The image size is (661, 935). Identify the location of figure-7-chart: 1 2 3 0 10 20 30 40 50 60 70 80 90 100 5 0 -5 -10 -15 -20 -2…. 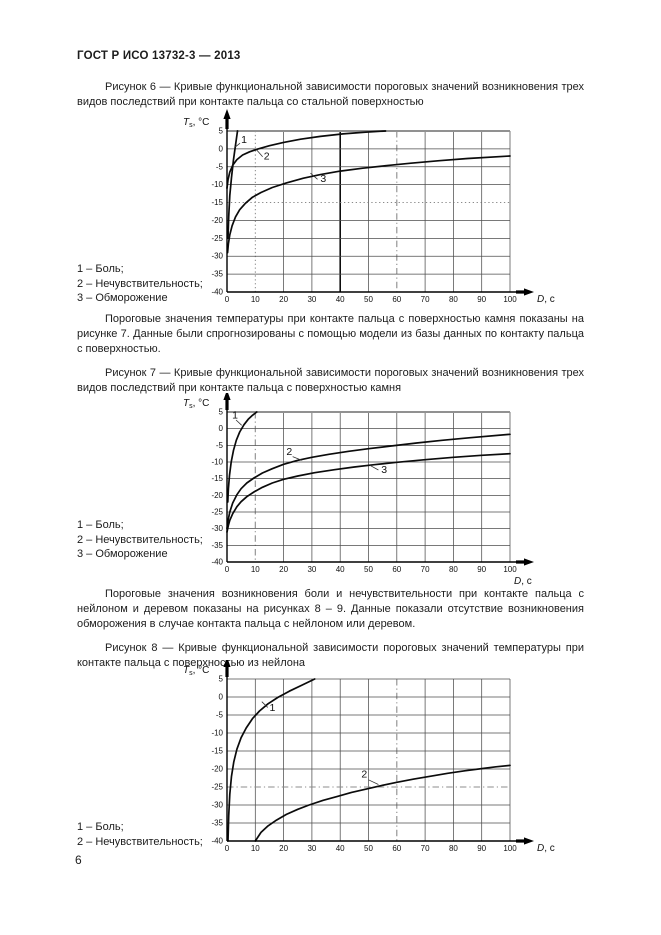
(389, 494).